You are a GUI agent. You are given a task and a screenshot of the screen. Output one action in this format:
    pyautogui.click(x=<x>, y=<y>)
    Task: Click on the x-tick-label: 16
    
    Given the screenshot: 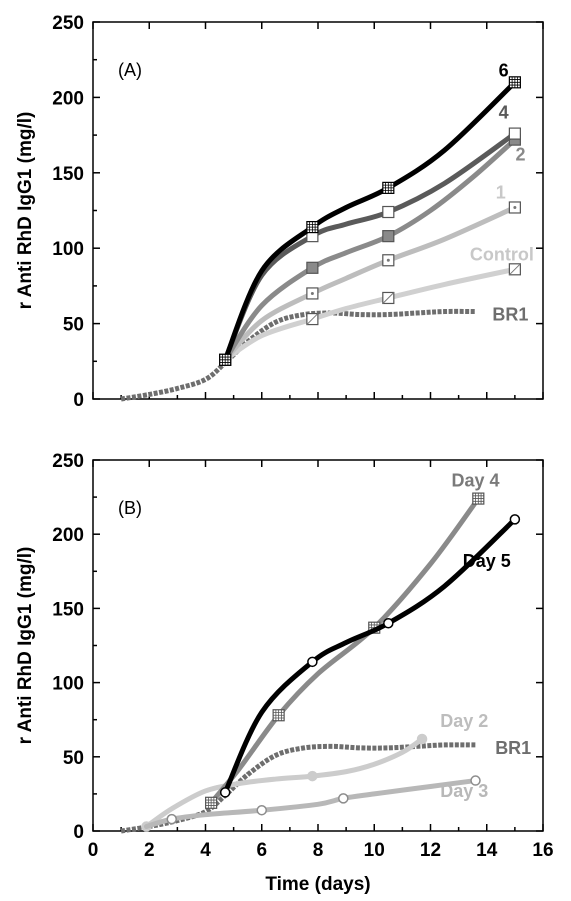 What is the action you would take?
    pyautogui.click(x=542, y=850)
    